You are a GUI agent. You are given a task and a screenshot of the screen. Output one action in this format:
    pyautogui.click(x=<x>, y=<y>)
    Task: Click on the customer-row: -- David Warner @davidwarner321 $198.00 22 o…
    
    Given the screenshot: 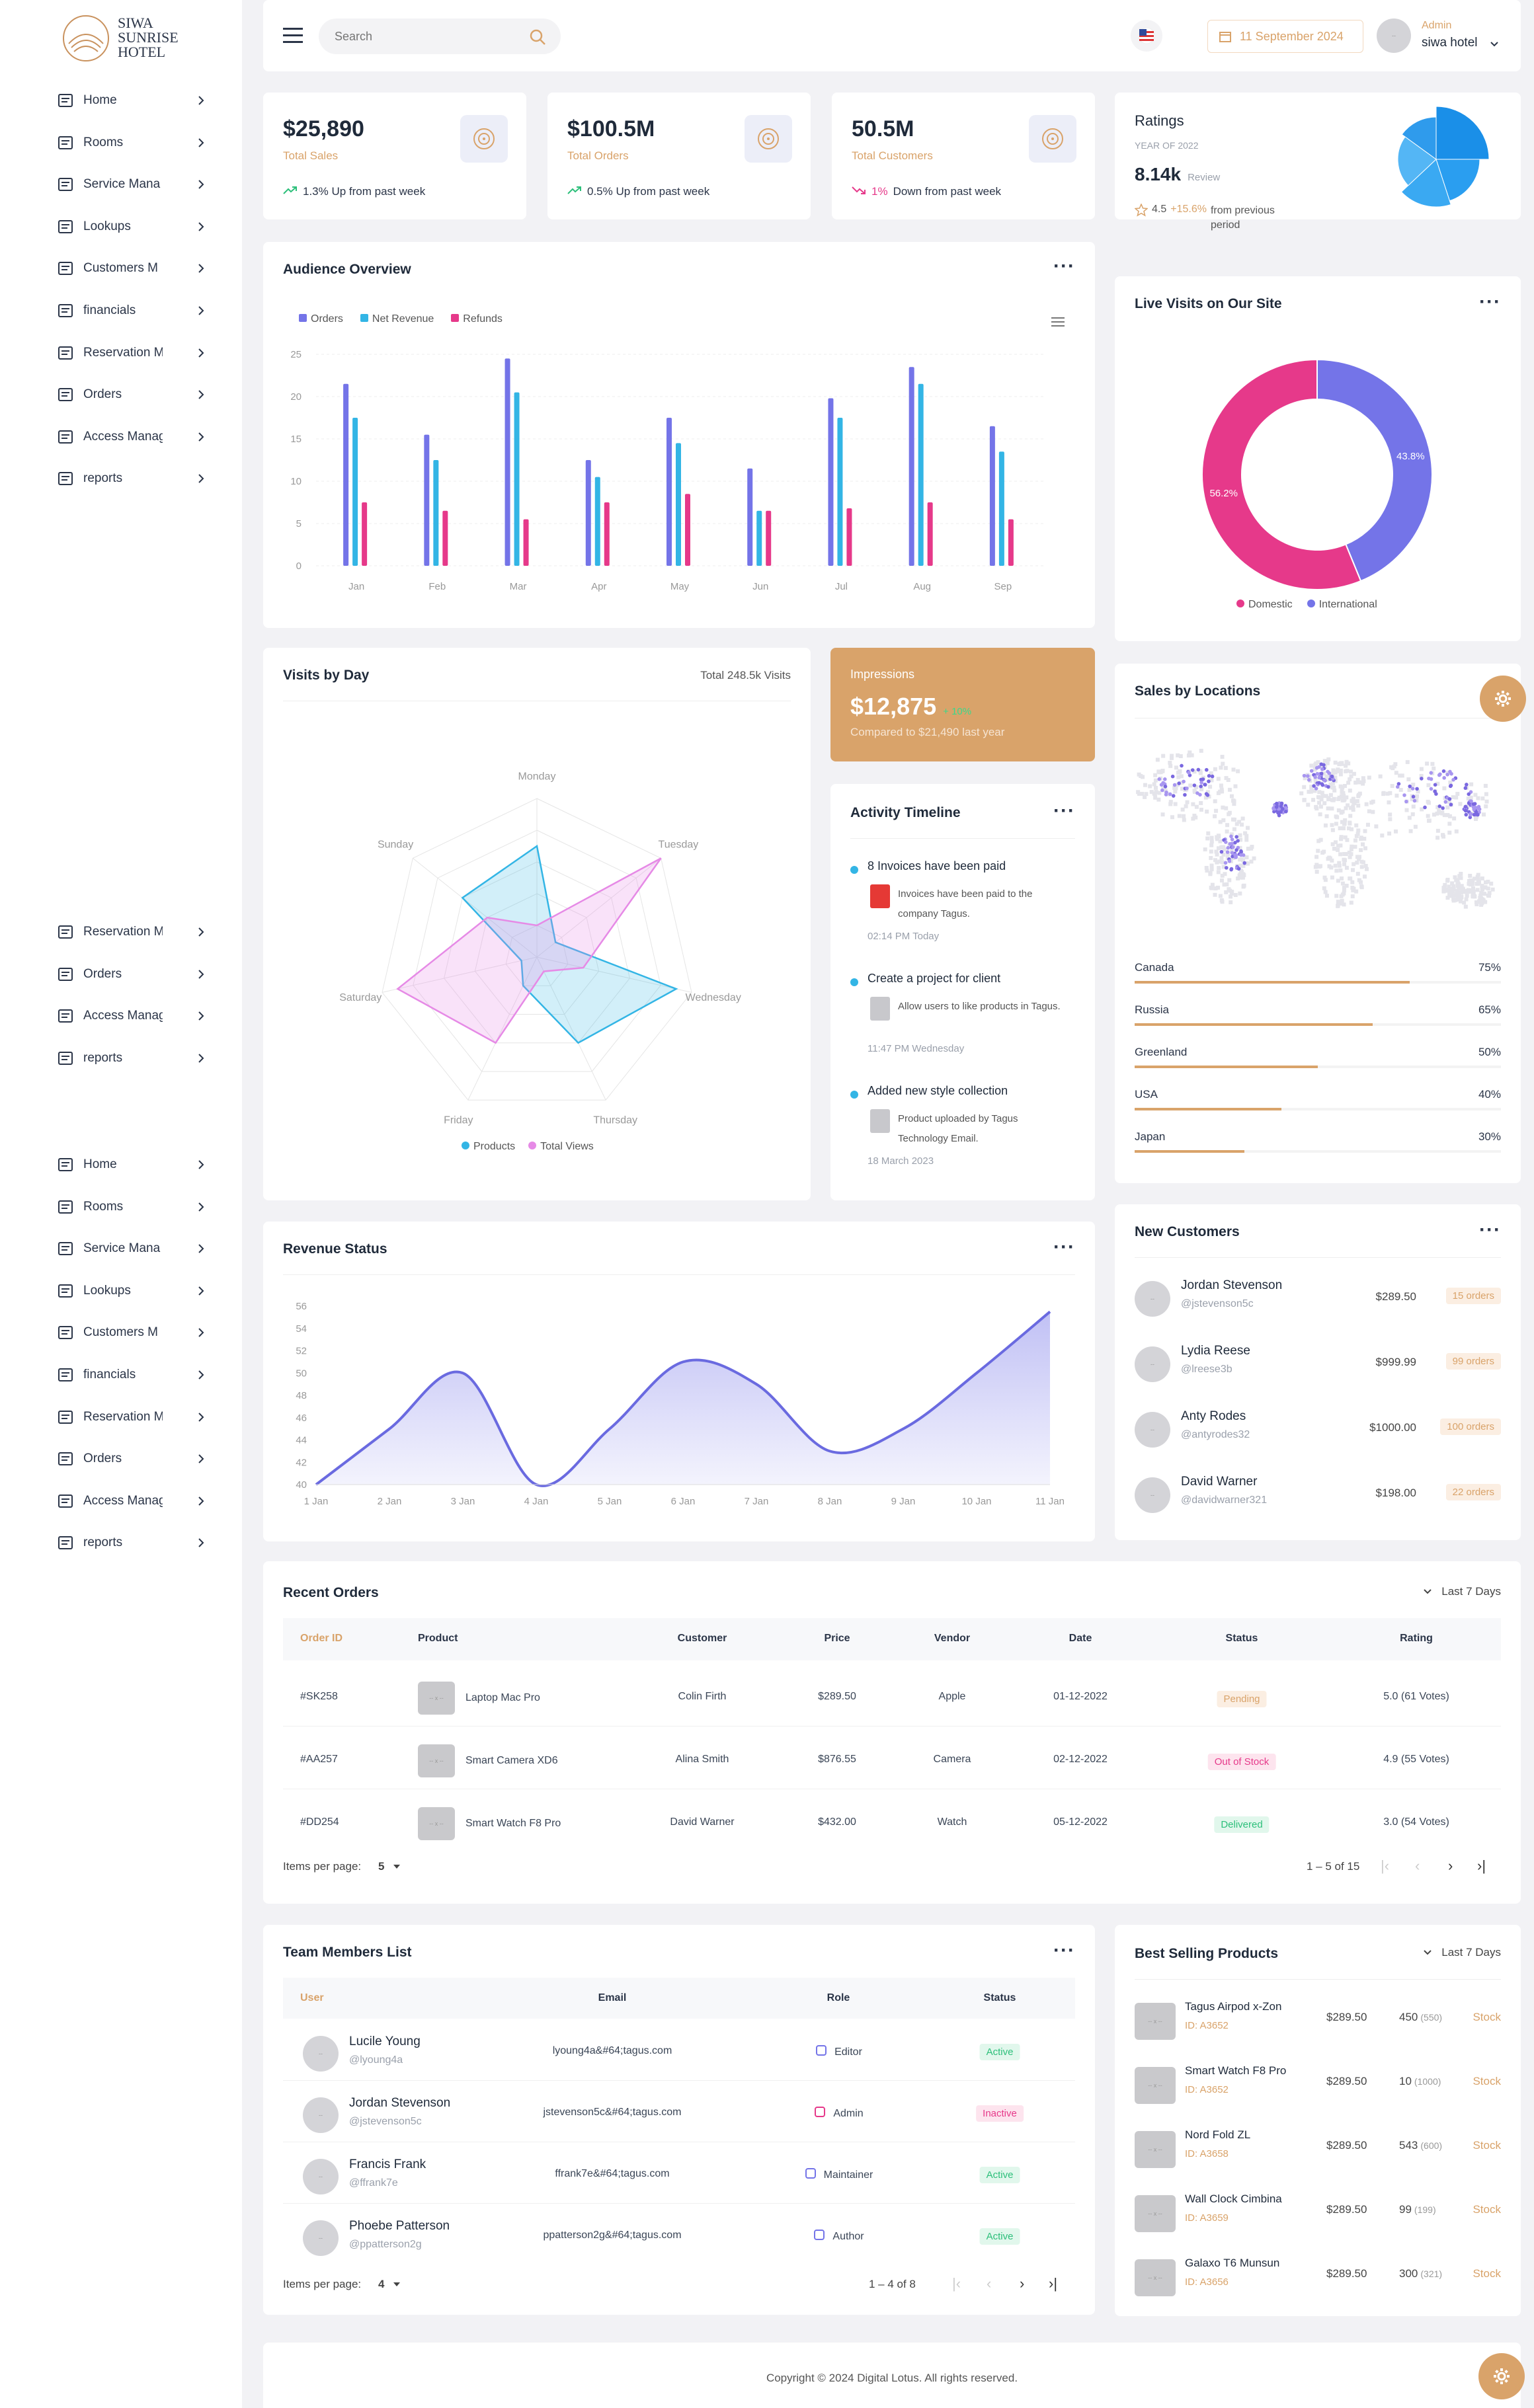 What is the action you would take?
    pyautogui.click(x=1318, y=1495)
    